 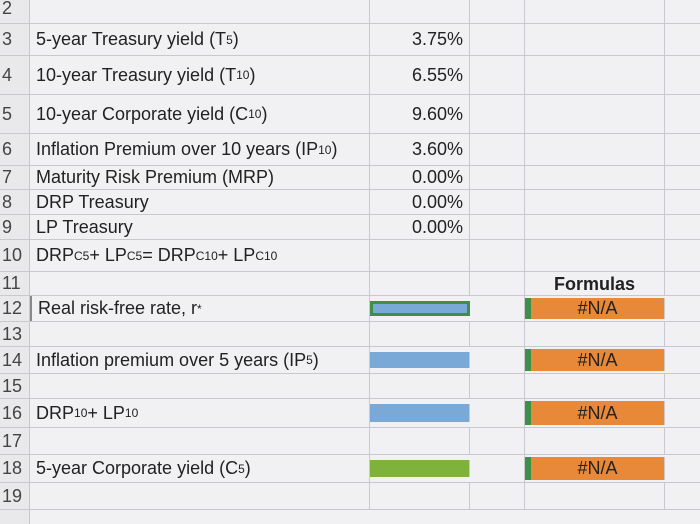 What do you see at coordinates (200, 255) in the screenshot?
I see `label-cell: DRP C5 + LP C5 = DRP C10 + LP C10` at bounding box center [200, 255].